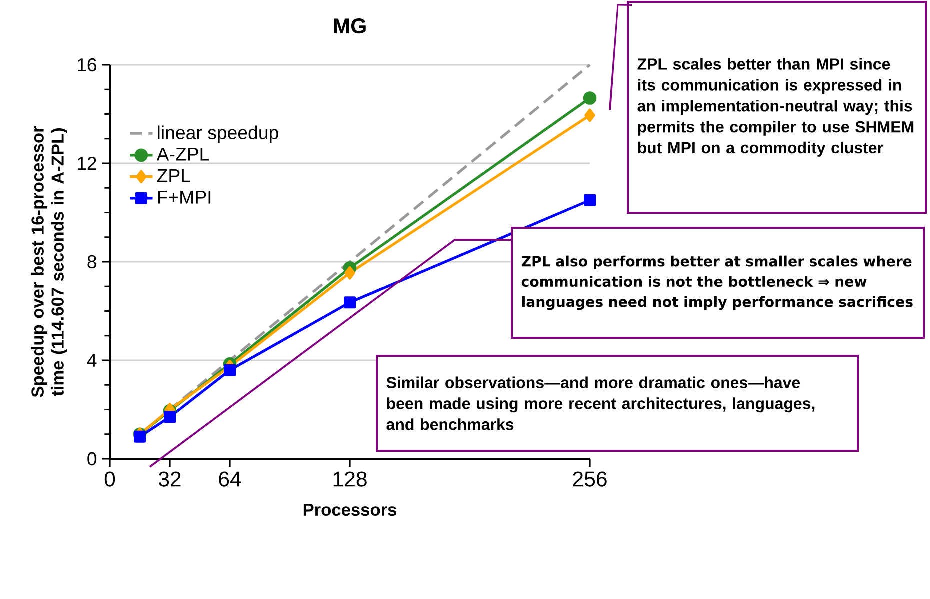 This screenshot has height=599, width=930. I want to click on legend-label: ZPL, so click(173, 175).